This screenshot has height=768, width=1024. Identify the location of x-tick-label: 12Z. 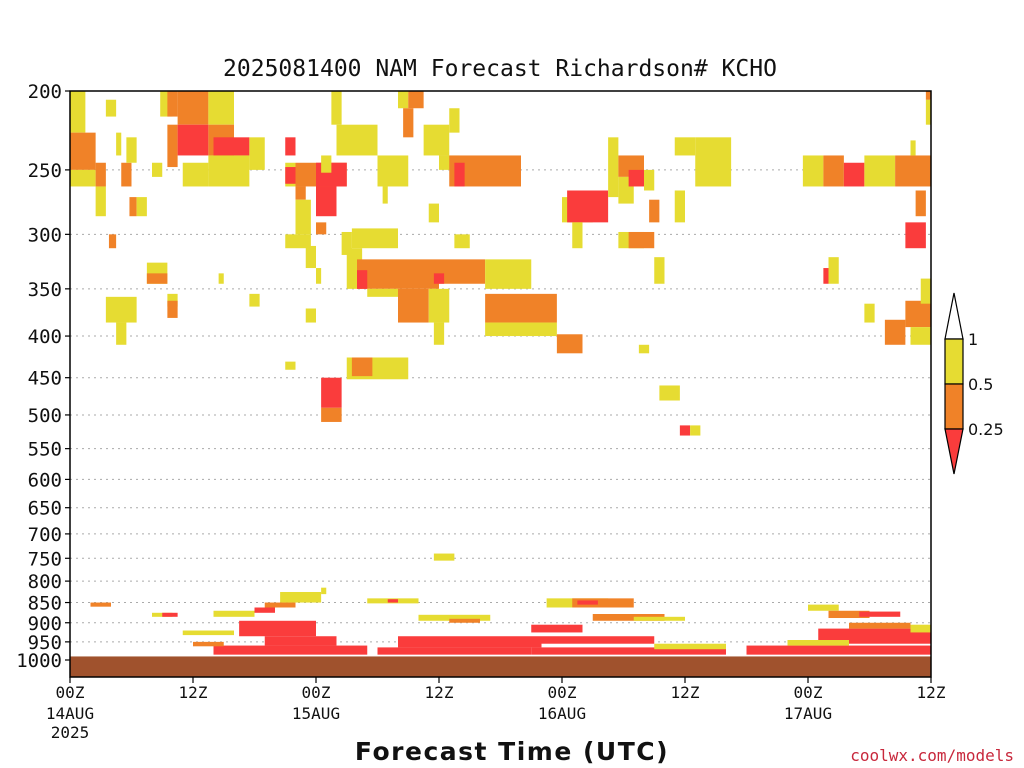
(931, 692).